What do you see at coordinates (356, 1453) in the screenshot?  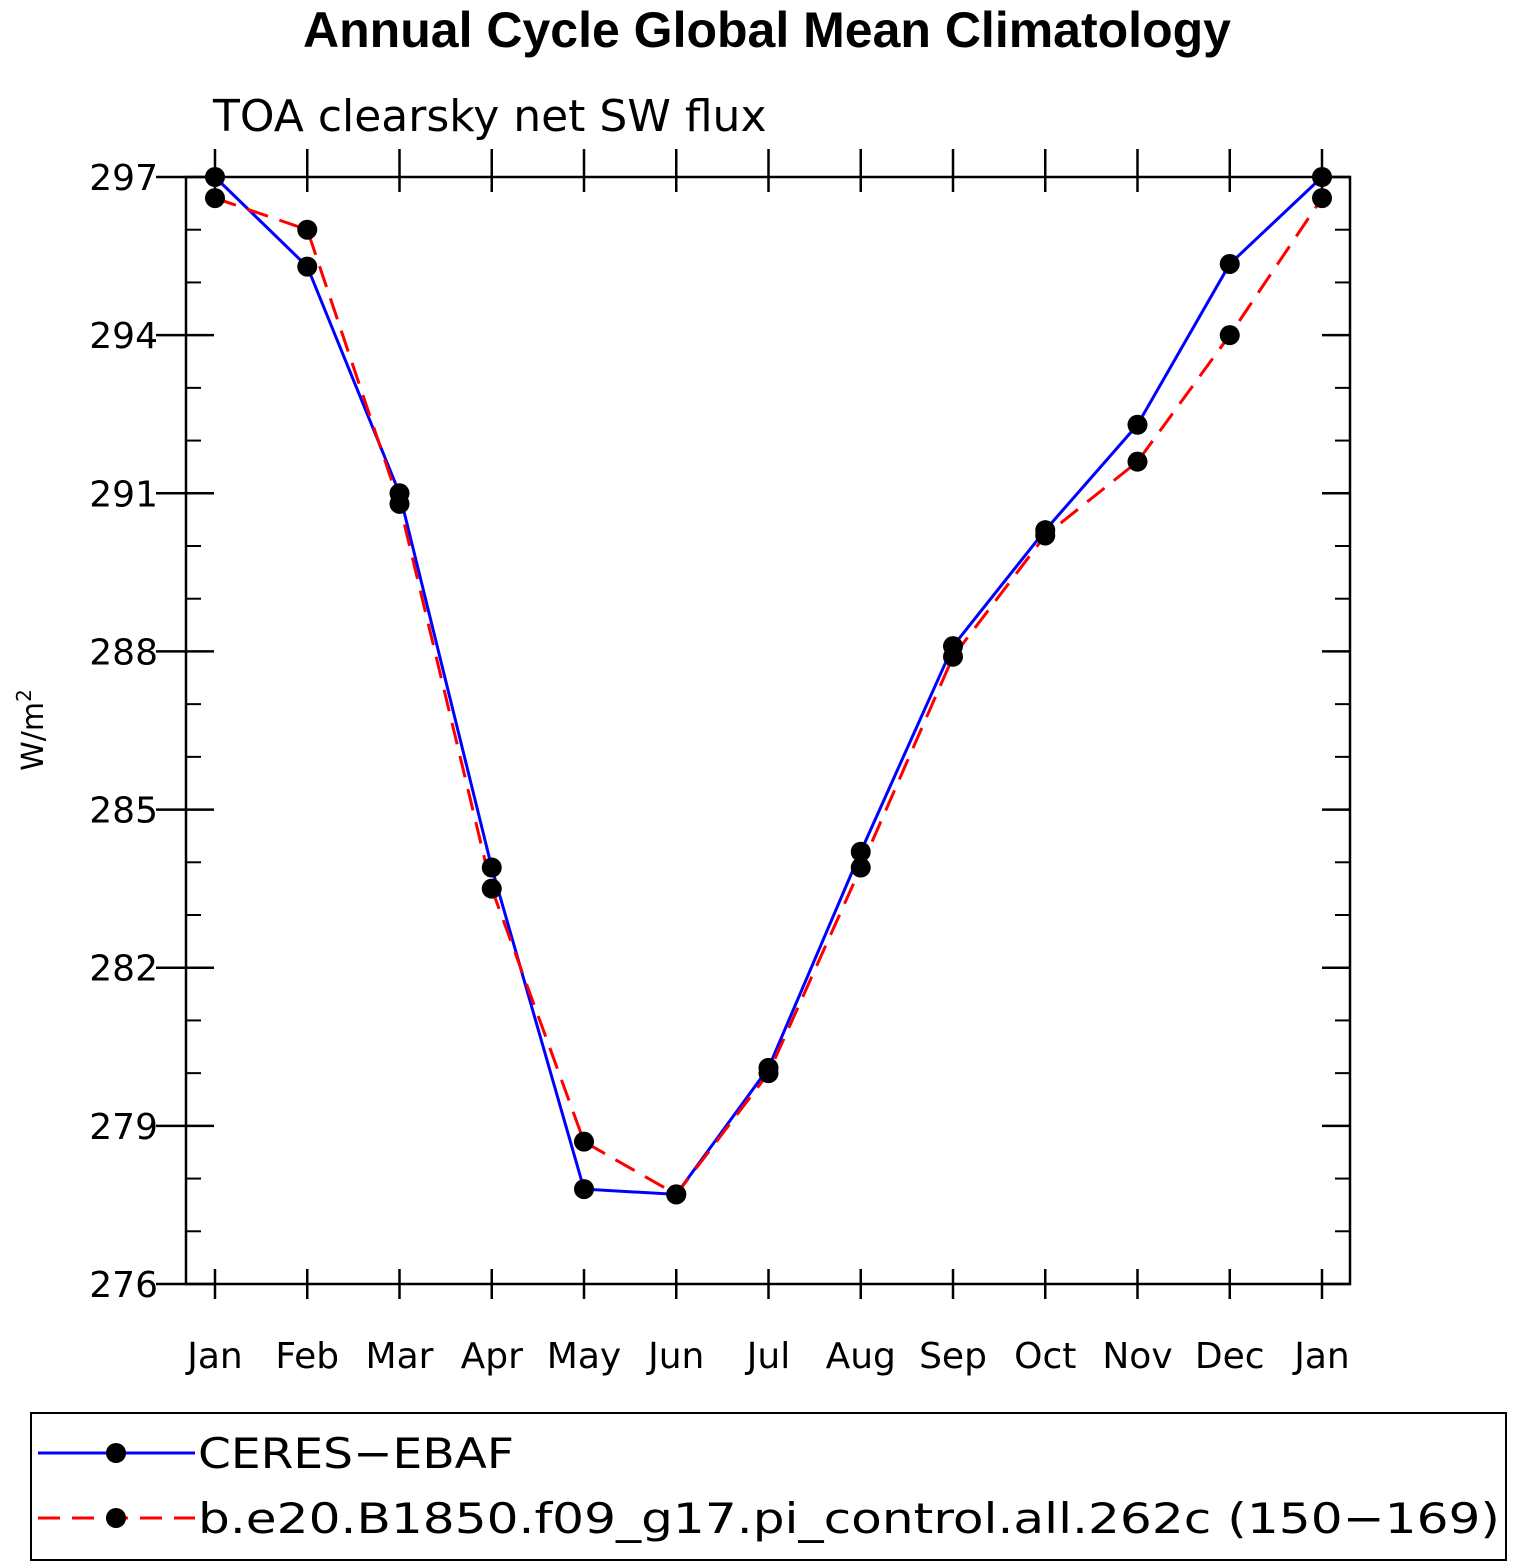 I see `legend-label-1: CERES−EBAF` at bounding box center [356, 1453].